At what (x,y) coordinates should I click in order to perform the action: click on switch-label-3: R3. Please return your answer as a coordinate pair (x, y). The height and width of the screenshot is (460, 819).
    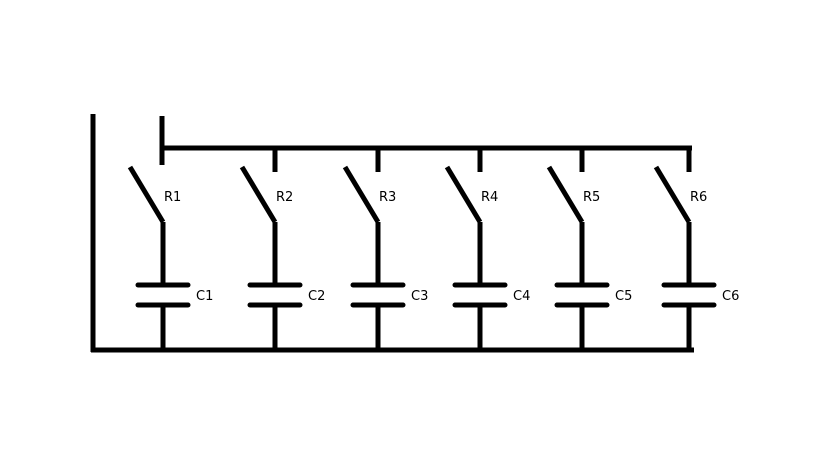
    Looking at the image, I should click on (387, 197).